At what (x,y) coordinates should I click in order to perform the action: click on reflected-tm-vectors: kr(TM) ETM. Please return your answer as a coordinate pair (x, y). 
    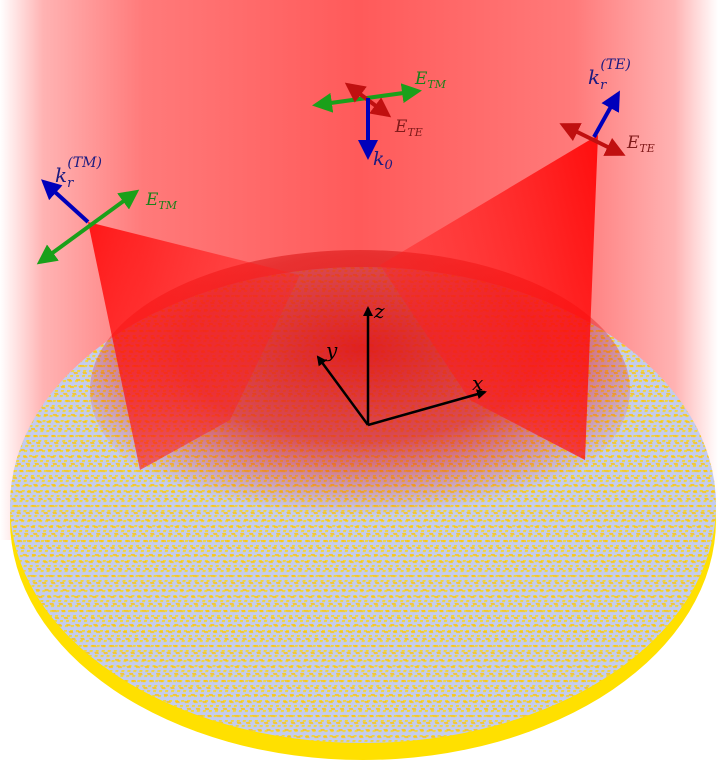
    Looking at the image, I should click on (107, 210).